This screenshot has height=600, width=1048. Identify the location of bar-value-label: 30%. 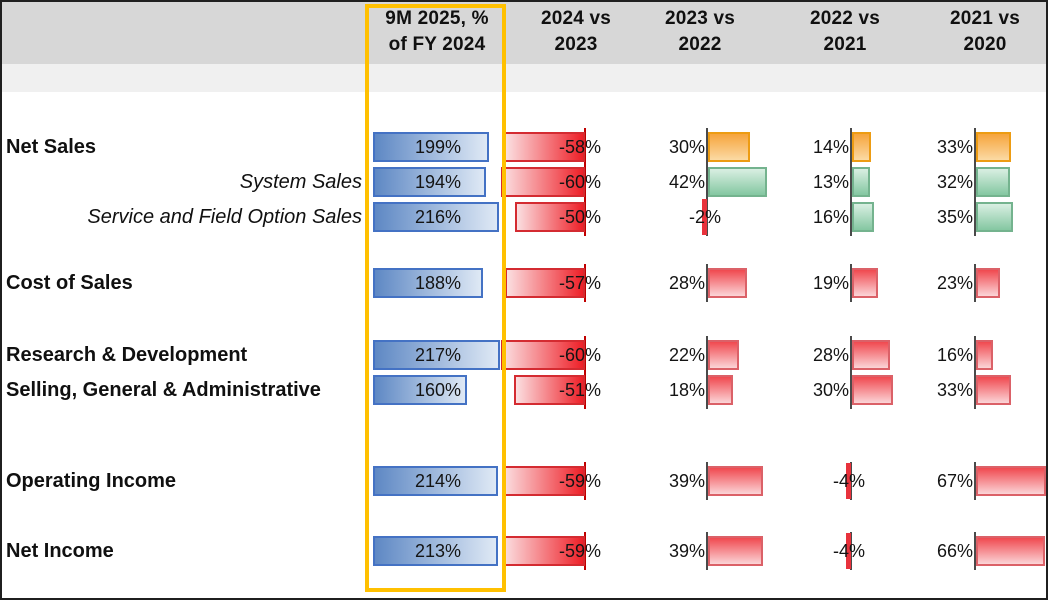
(686, 147).